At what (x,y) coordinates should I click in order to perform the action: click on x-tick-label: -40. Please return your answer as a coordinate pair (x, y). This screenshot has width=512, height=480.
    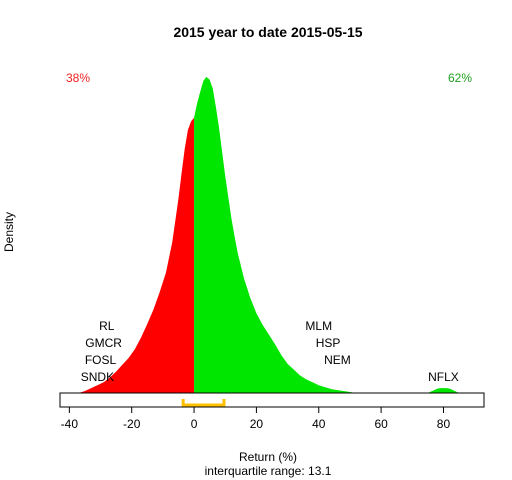
    Looking at the image, I should click on (70, 424).